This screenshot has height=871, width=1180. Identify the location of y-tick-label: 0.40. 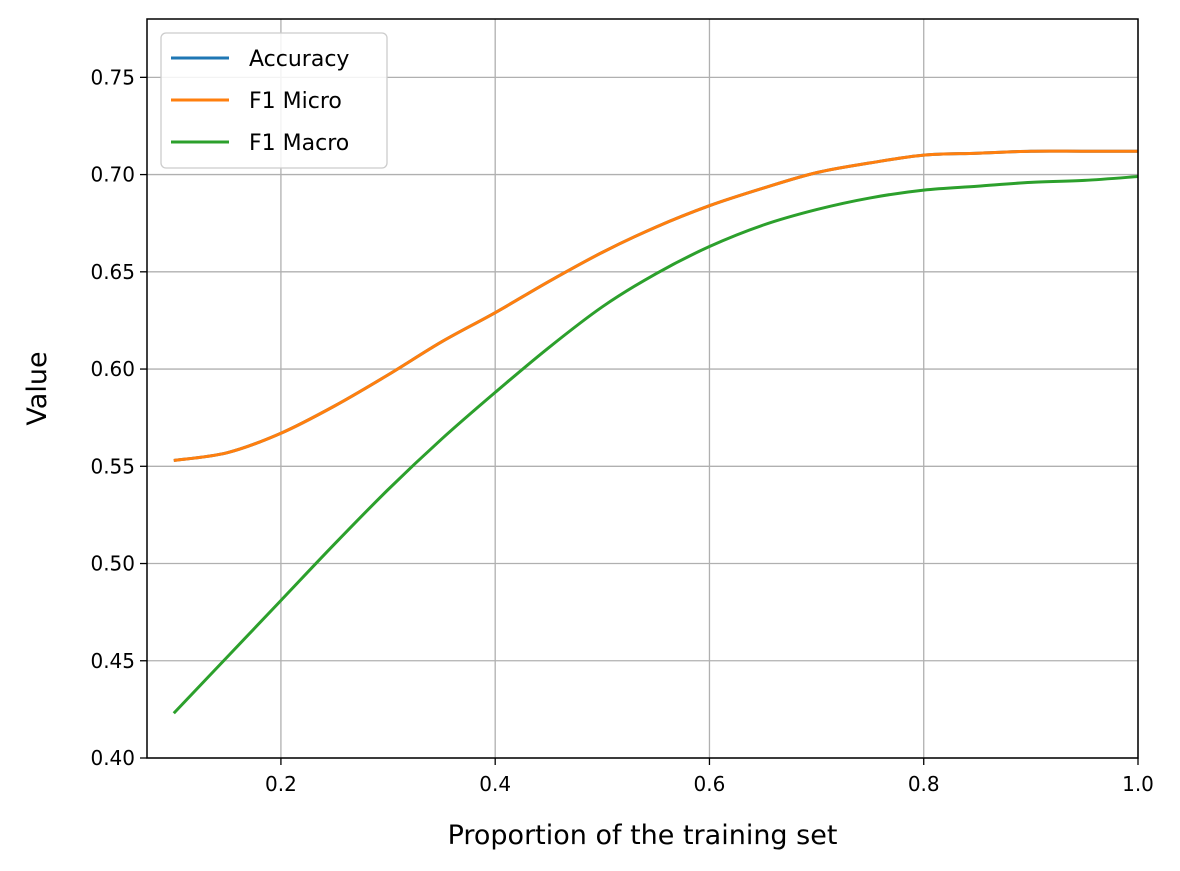
(112, 758).